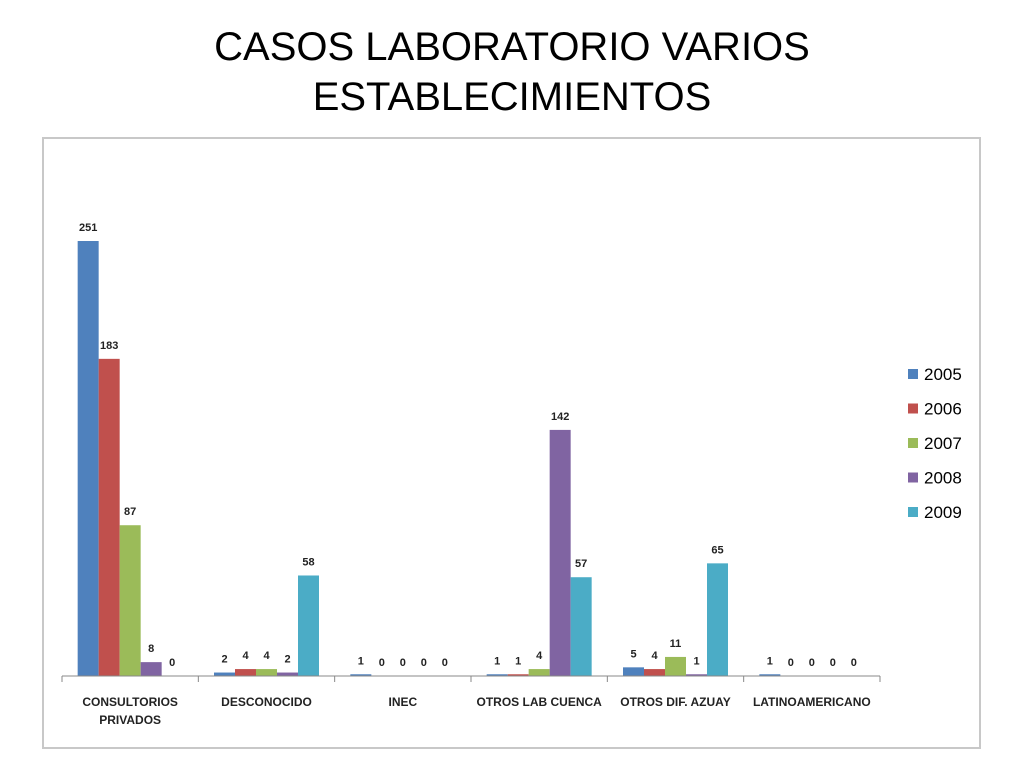  I want to click on value-label-2009-cat-1: 58, so click(308, 562).